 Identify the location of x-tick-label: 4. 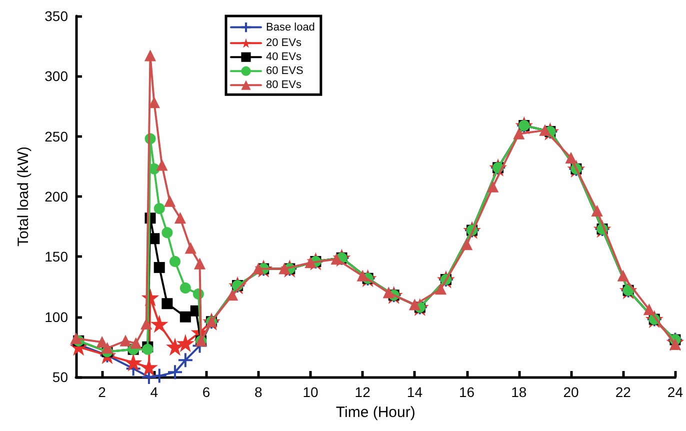
(154, 392).